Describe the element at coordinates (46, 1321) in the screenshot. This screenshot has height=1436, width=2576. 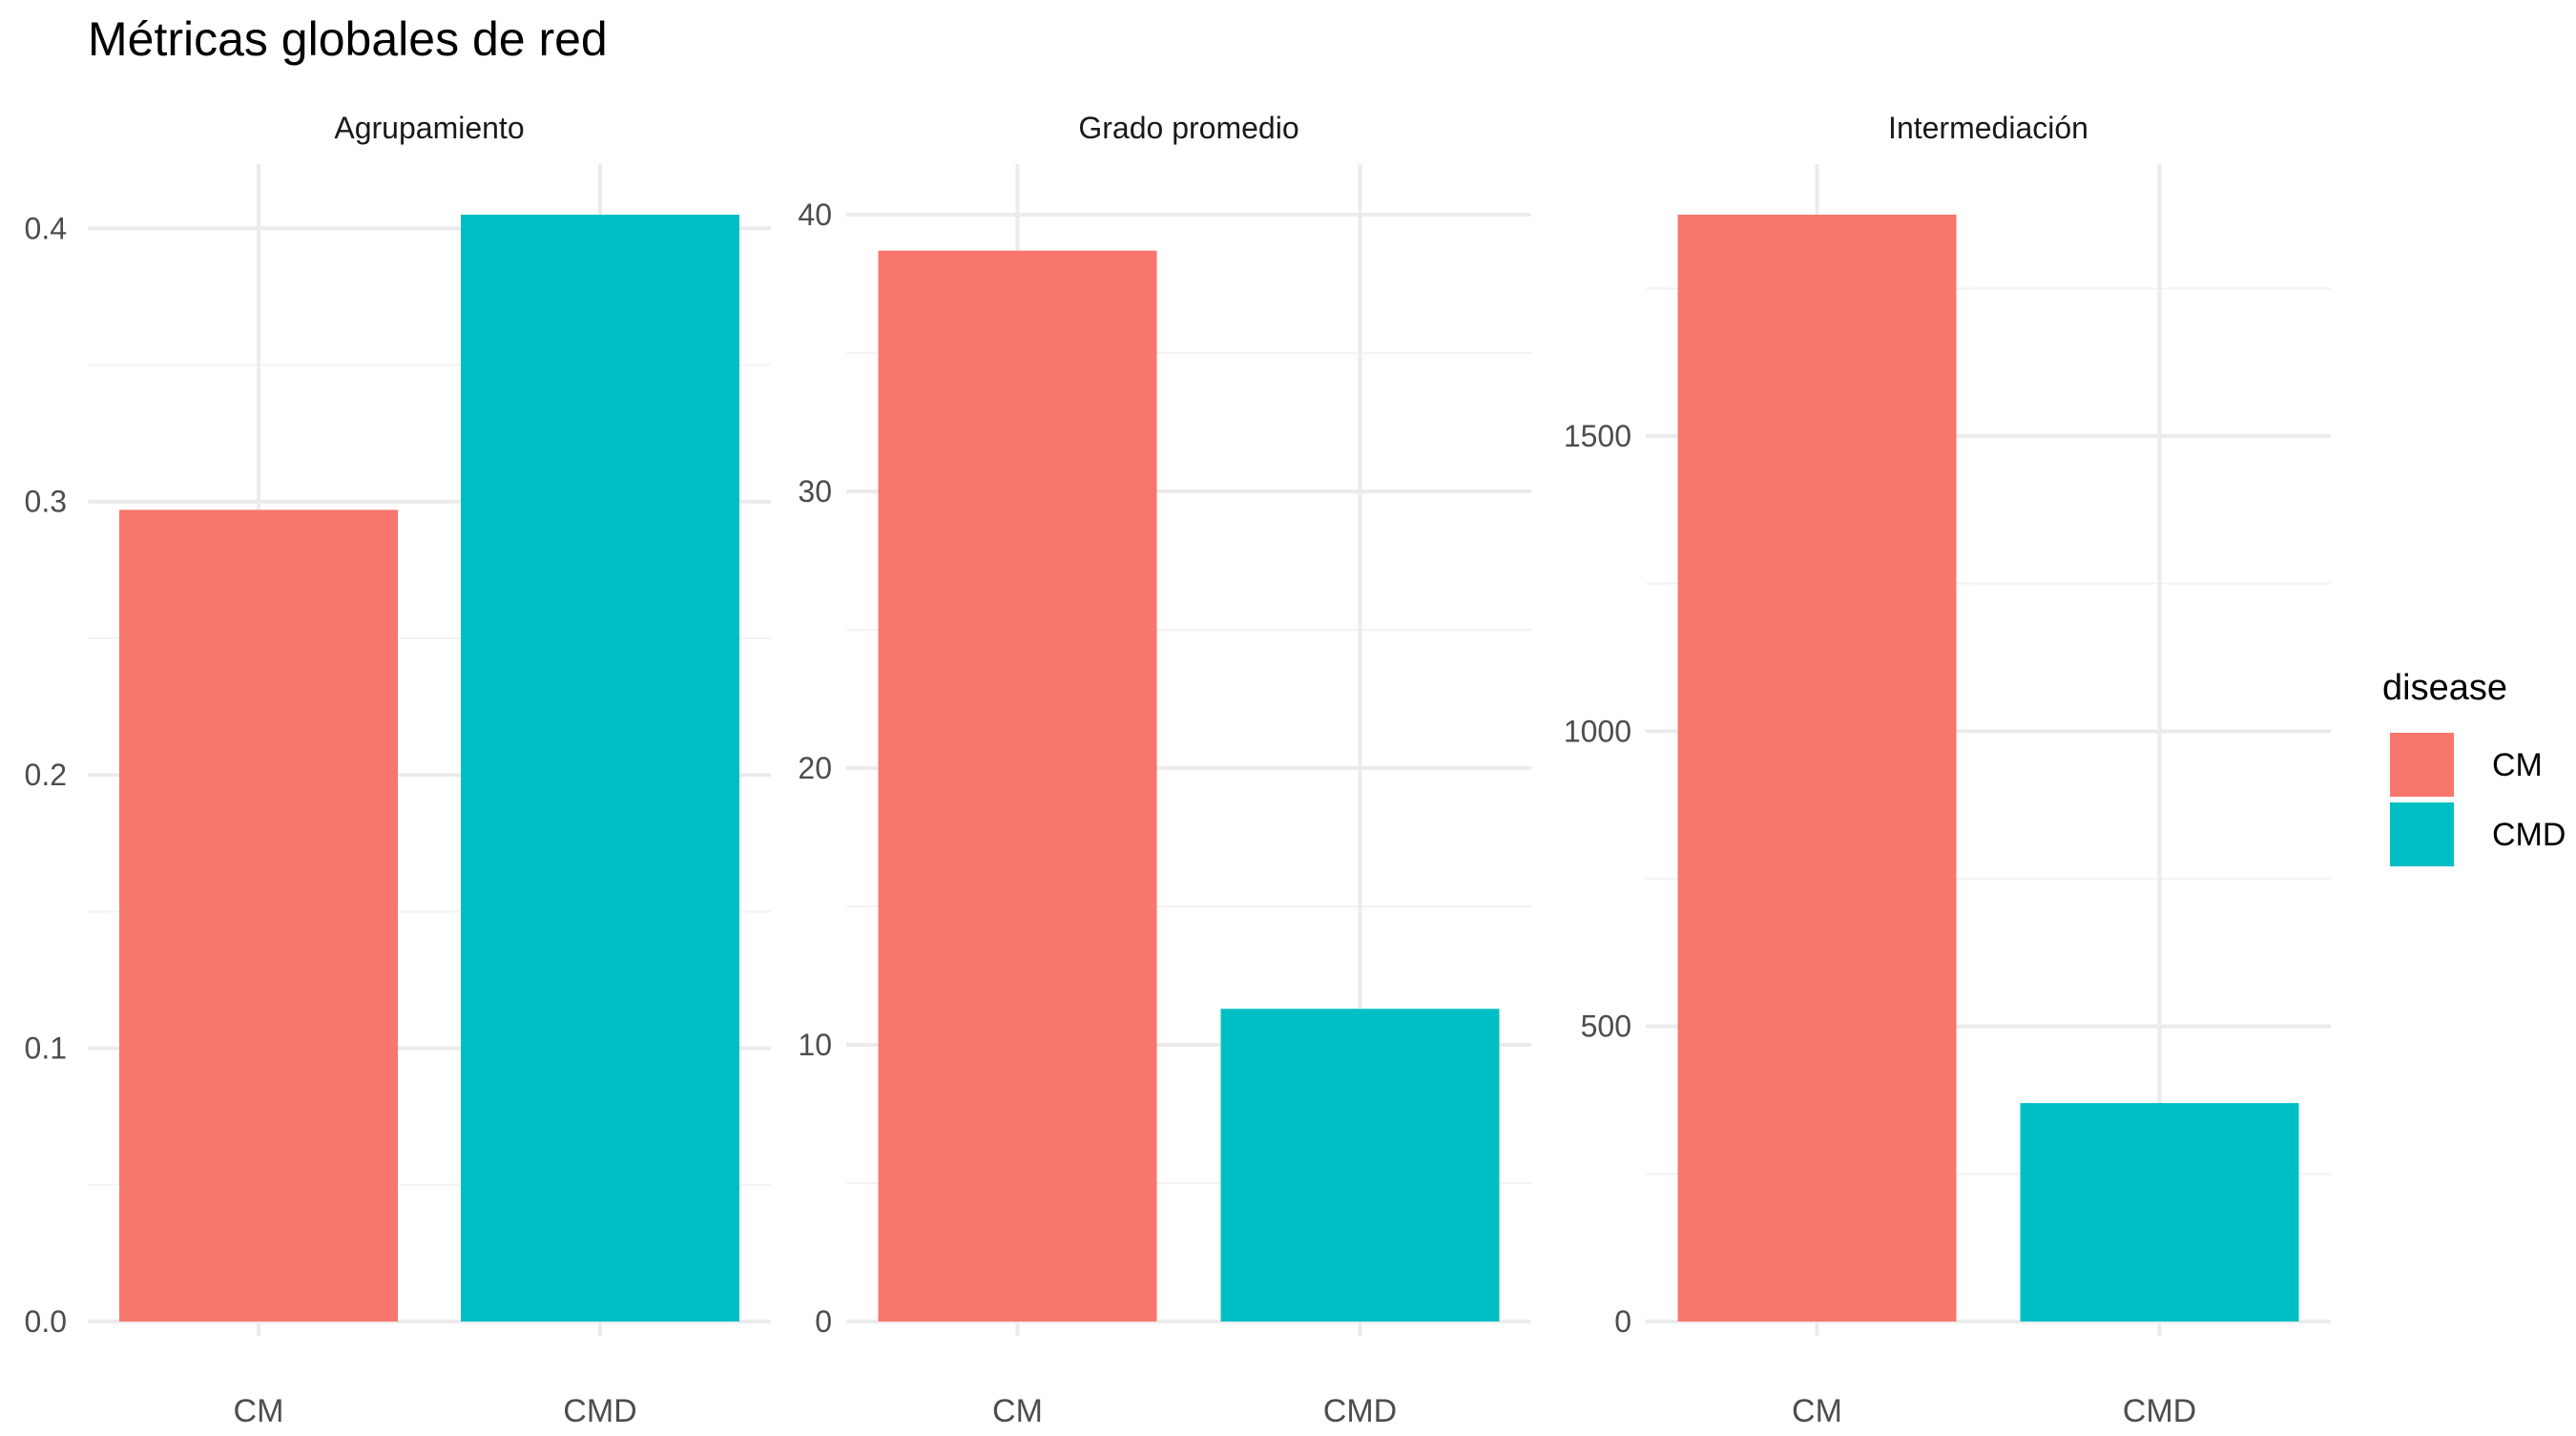
I see `y-tick-label: 0.0` at that location.